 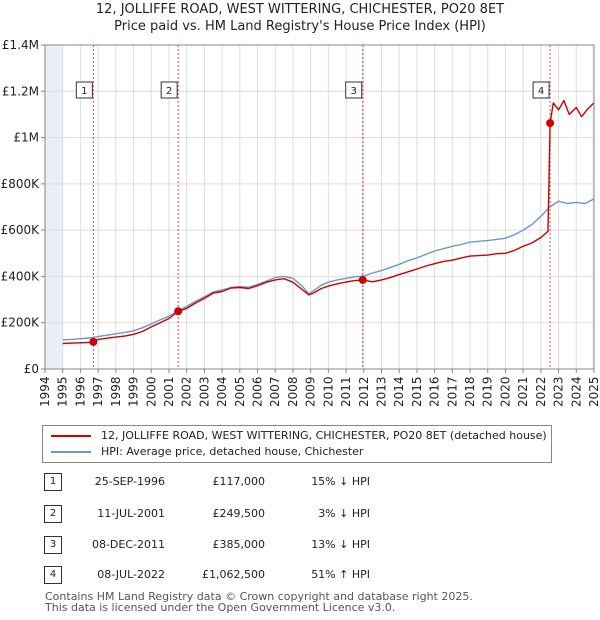 I want to click on y-tick-label: £0, so click(x=31, y=369).